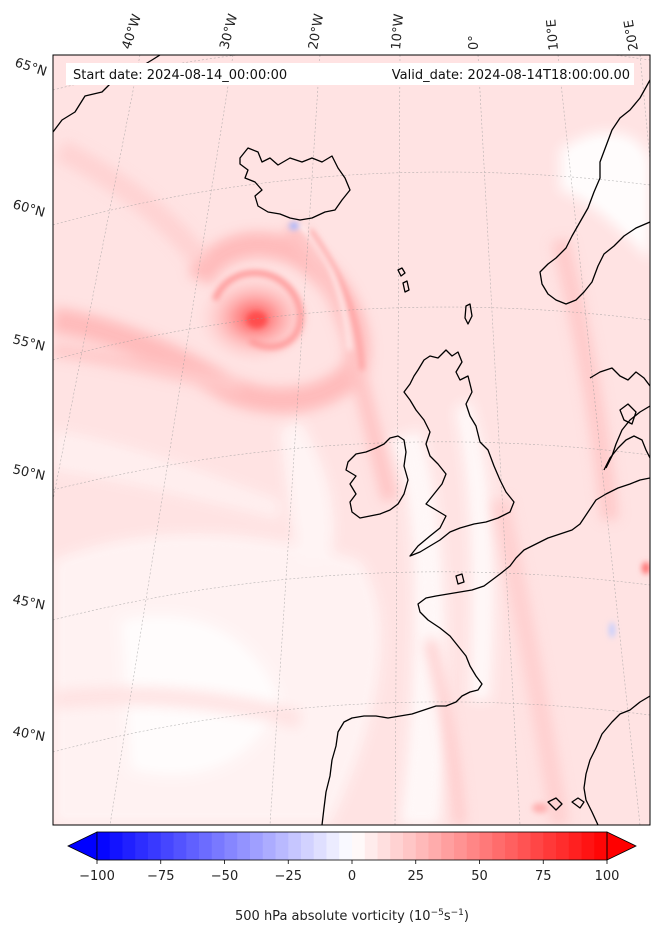  I want to click on caption-end: ), so click(466, 916).